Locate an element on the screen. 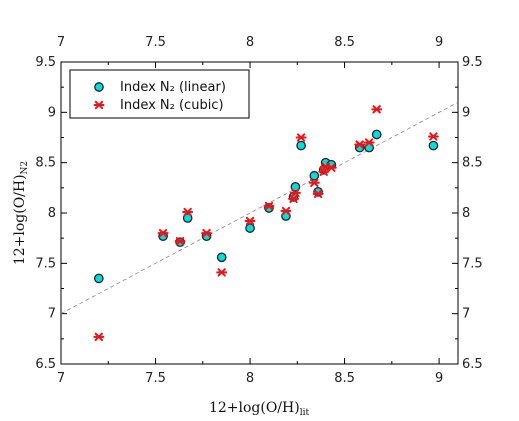 The height and width of the screenshot is (421, 519). legend: Index N₂ (linear) Index N₂ (cubic) is located at coordinates (159, 94).